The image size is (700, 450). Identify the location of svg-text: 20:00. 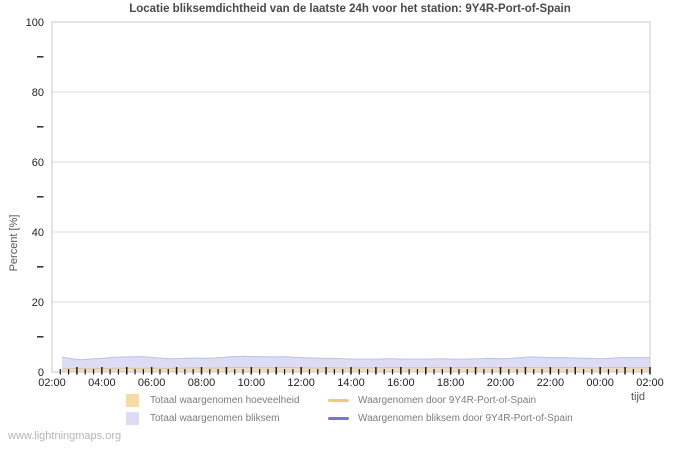
(501, 383).